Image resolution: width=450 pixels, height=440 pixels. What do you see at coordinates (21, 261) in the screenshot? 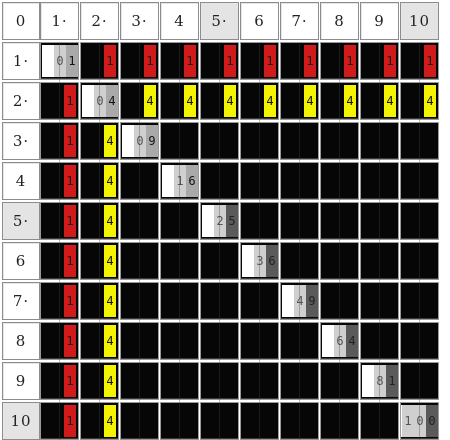
I see `row-header-6: 6` at bounding box center [21, 261].